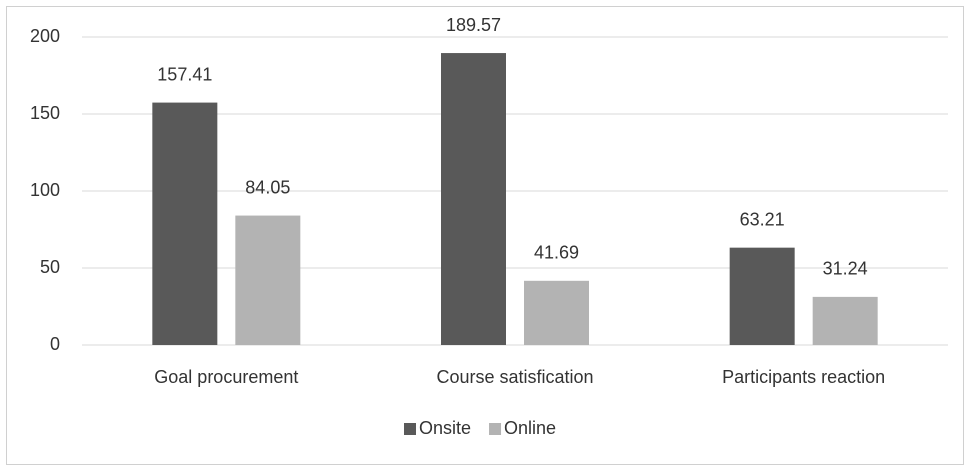 This screenshot has width=965, height=466. Describe the element at coordinates (267, 187) in the screenshot. I see `data-label: 84.05` at that location.